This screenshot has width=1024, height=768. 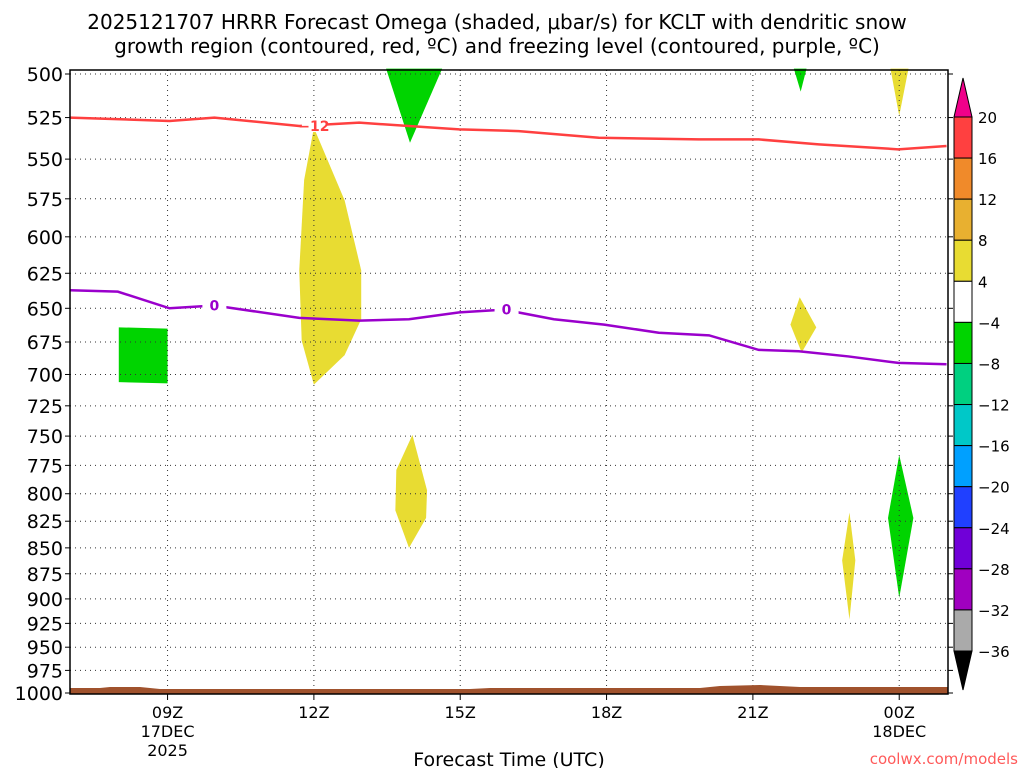 I want to click on y-tick-label: 875, so click(x=45, y=575).